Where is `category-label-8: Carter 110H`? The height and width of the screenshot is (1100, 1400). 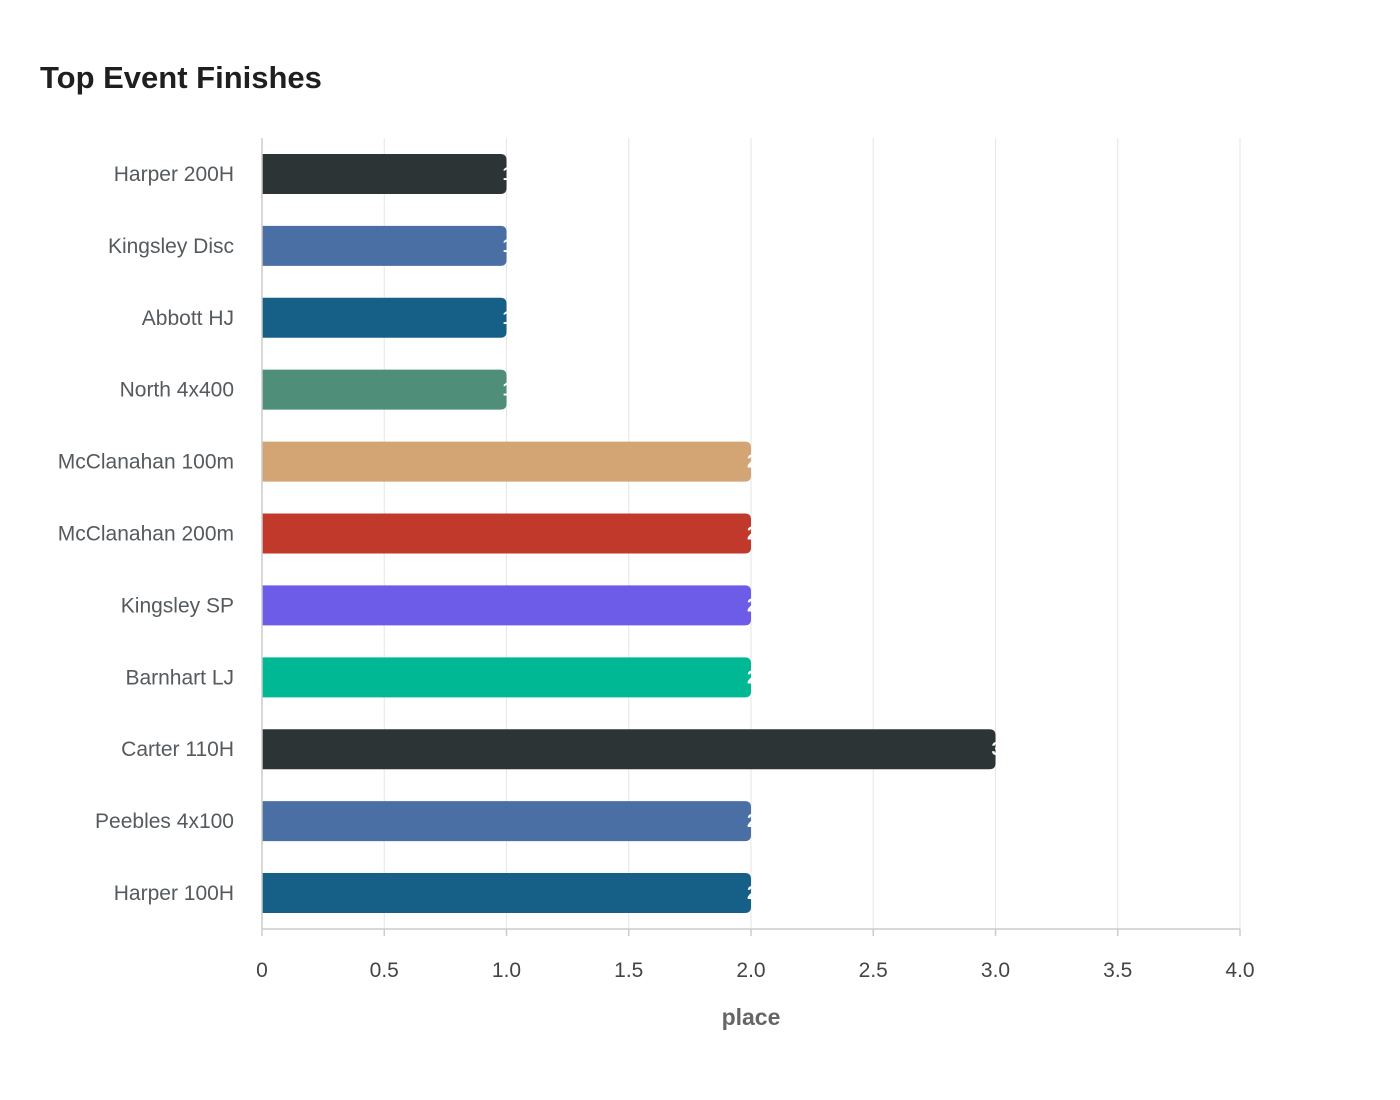
category-label-8: Carter 110H is located at coordinates (177, 749).